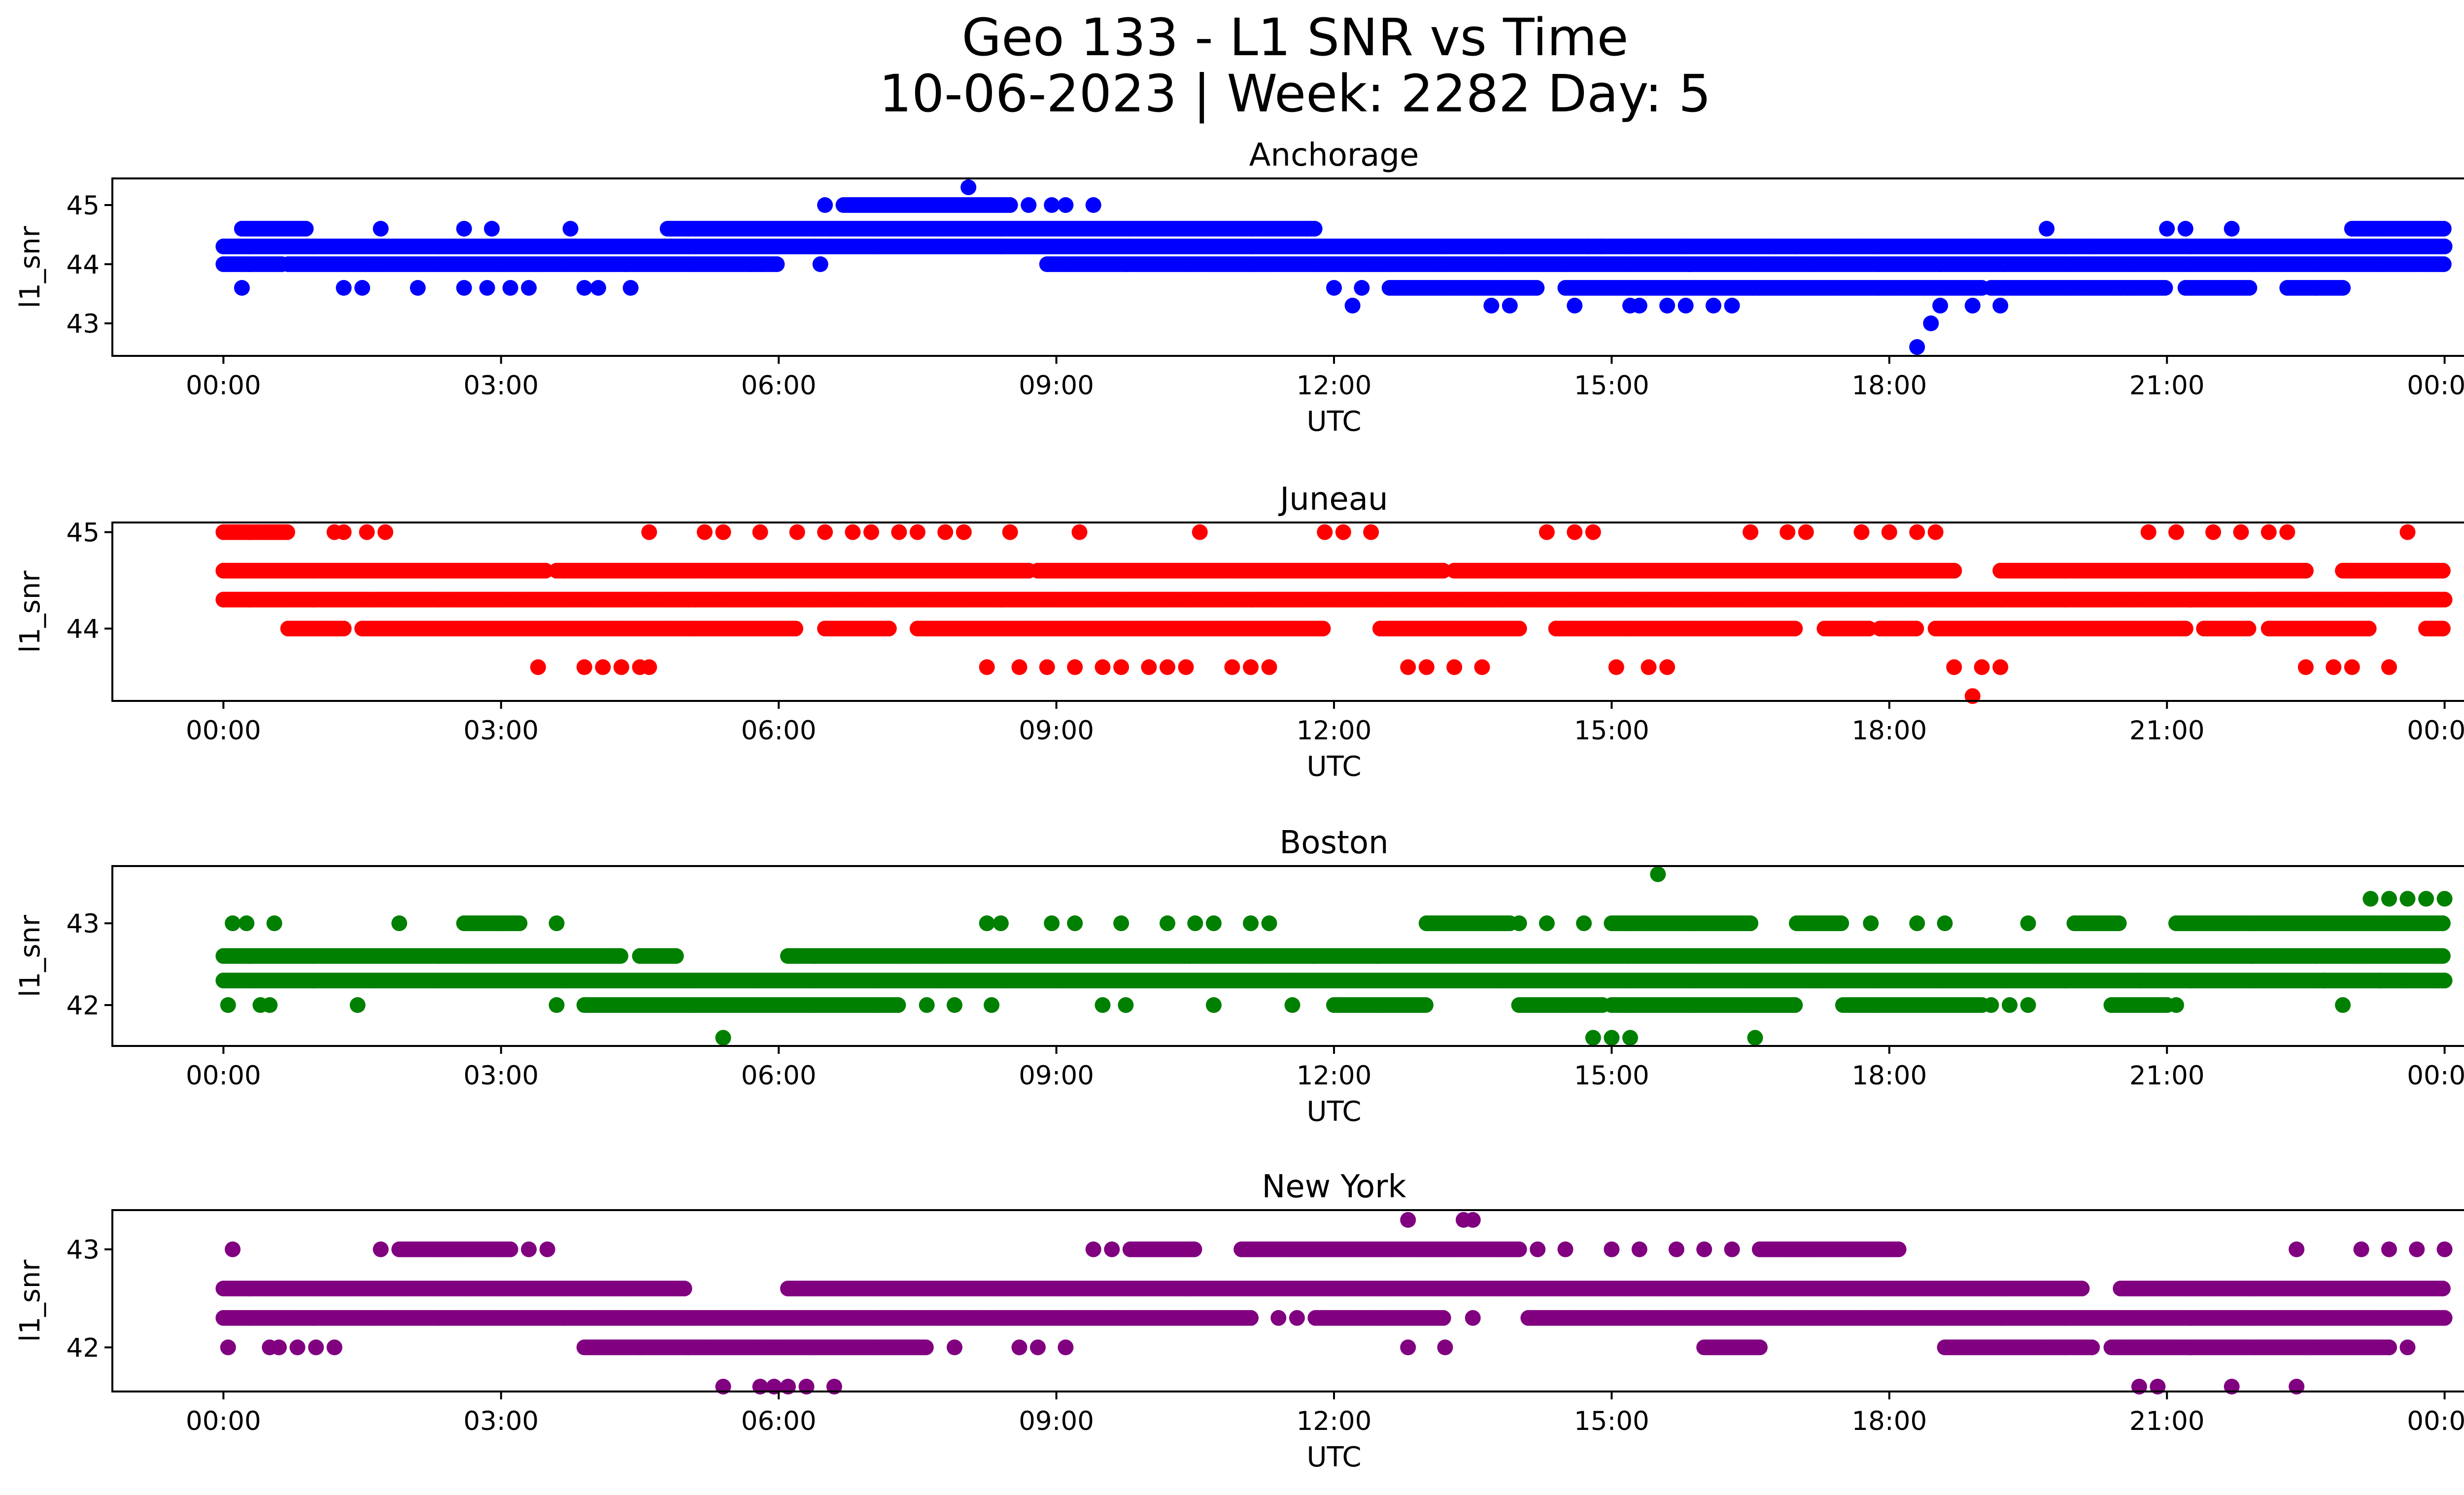  I want to click on x-axis-label: UTC, so click(1333, 767).